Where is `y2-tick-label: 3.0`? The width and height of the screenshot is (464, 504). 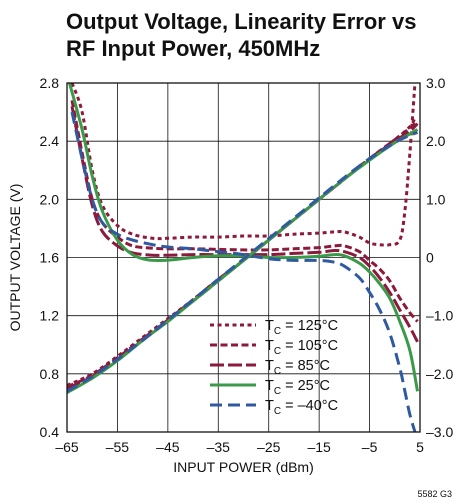 y2-tick-label: 3.0 is located at coordinates (436, 83).